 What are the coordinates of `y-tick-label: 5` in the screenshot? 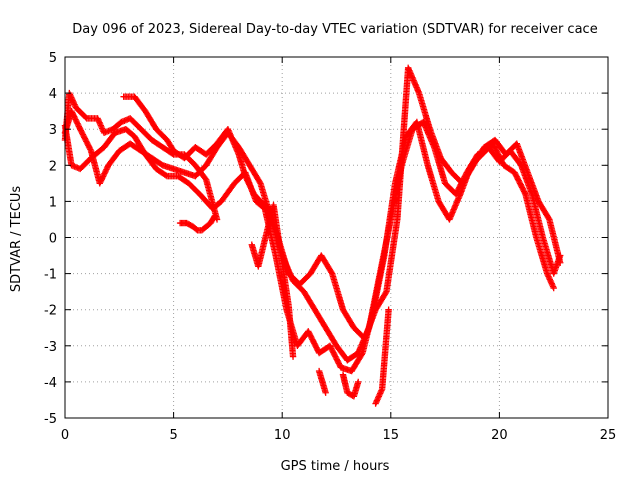 It's located at (53, 58).